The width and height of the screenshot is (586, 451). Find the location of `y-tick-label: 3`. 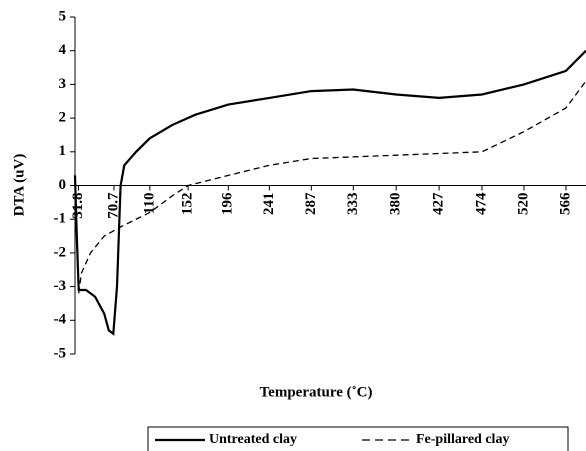

y-tick-label: 3 is located at coordinates (63, 84).